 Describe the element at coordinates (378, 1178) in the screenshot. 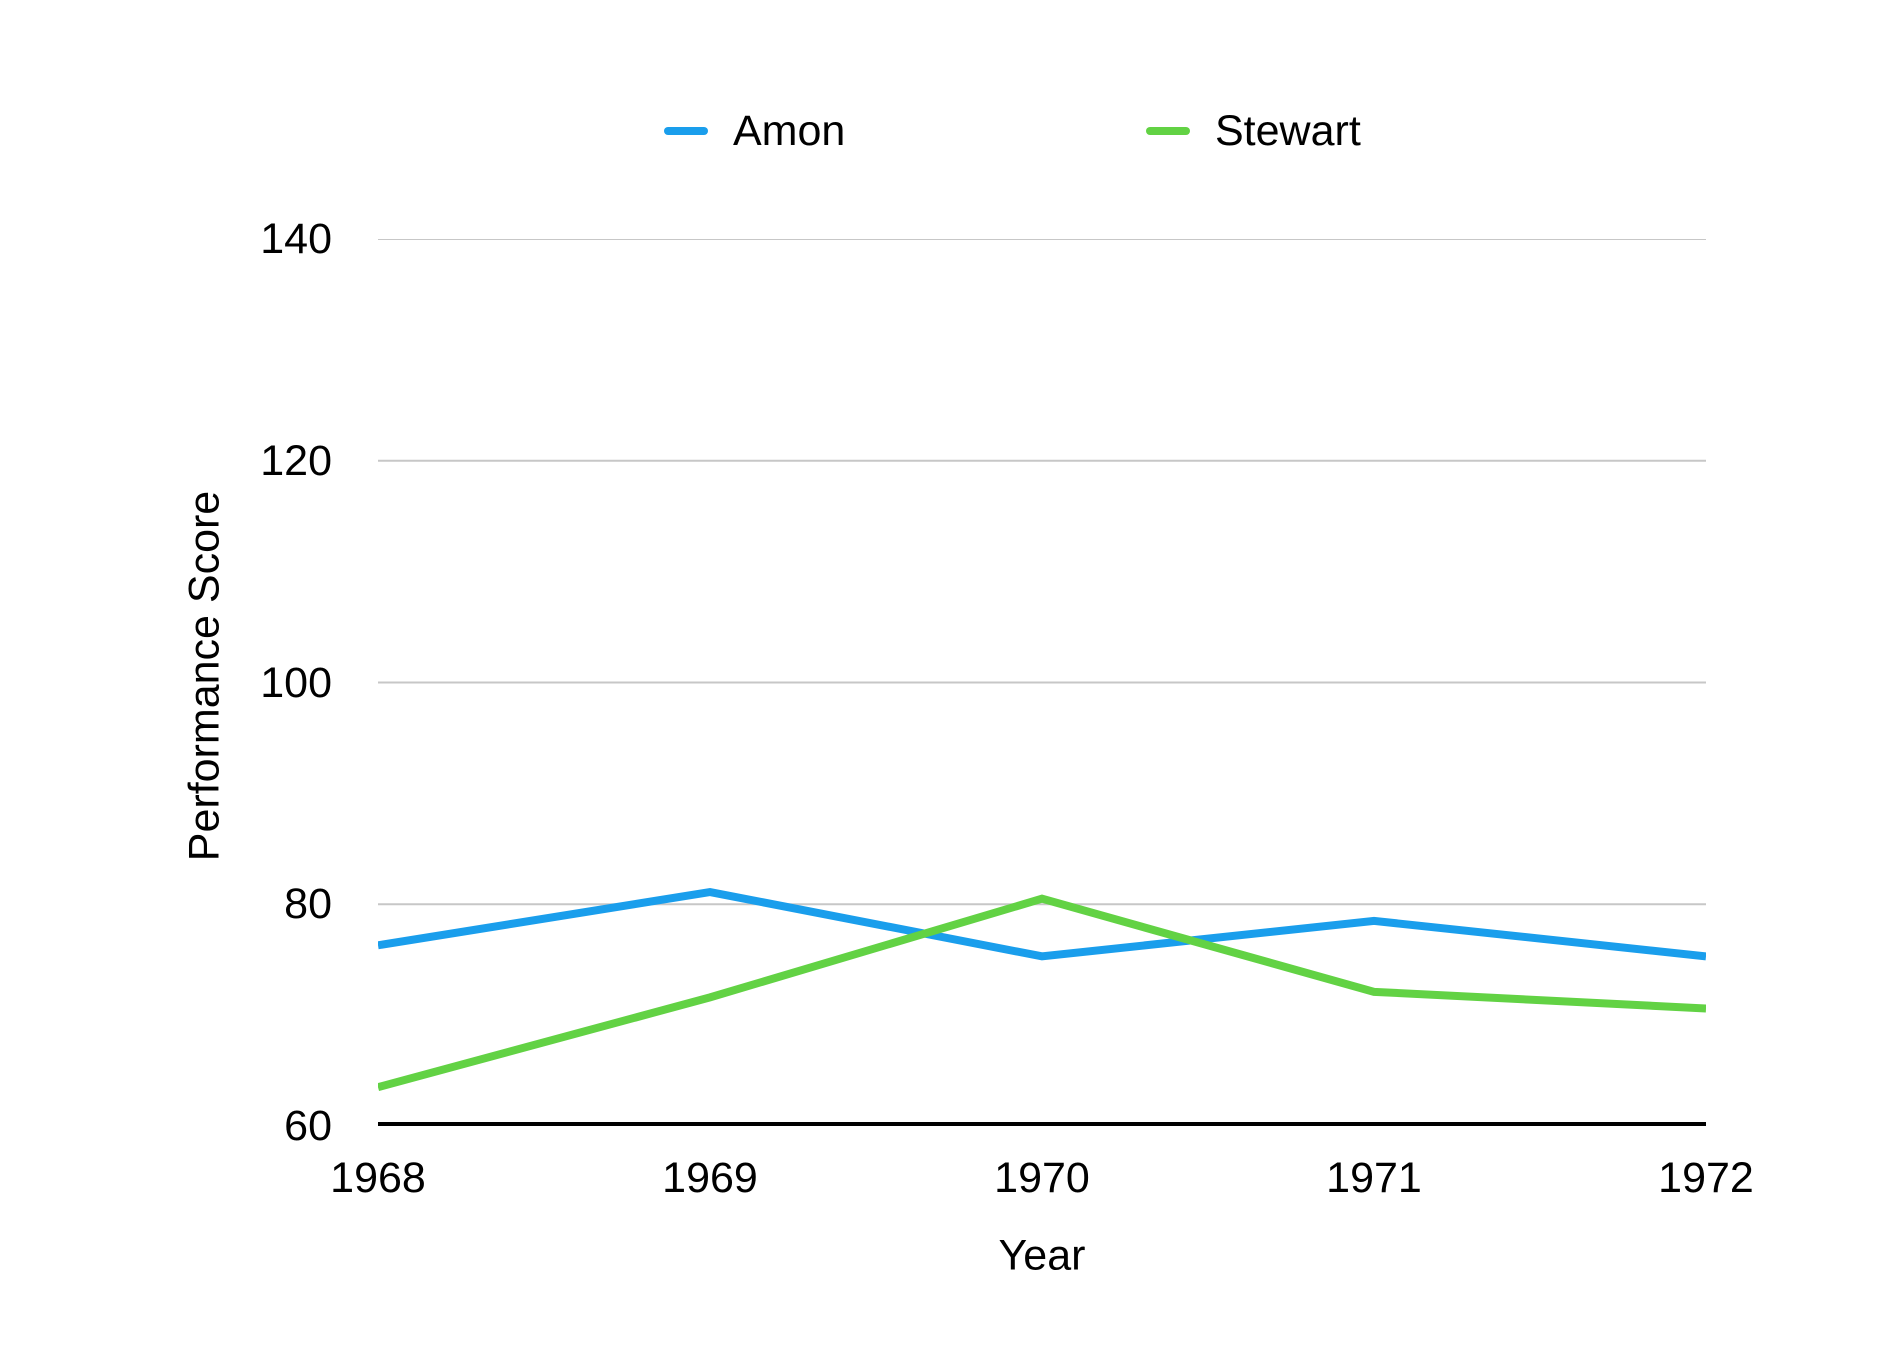

I see `x-tick-label: 1968` at that location.